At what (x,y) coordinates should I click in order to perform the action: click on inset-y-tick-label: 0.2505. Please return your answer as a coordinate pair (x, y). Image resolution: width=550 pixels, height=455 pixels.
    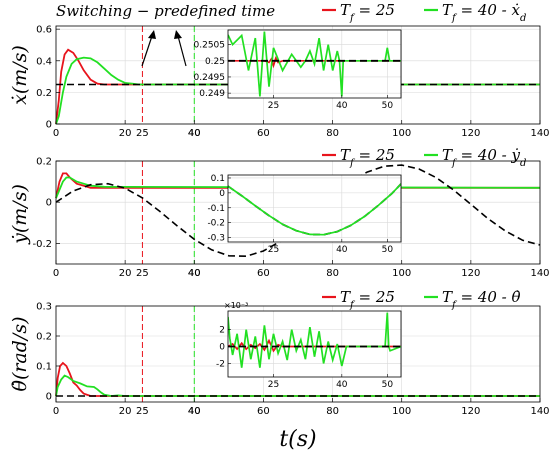
    Looking at the image, I should click on (210, 46).